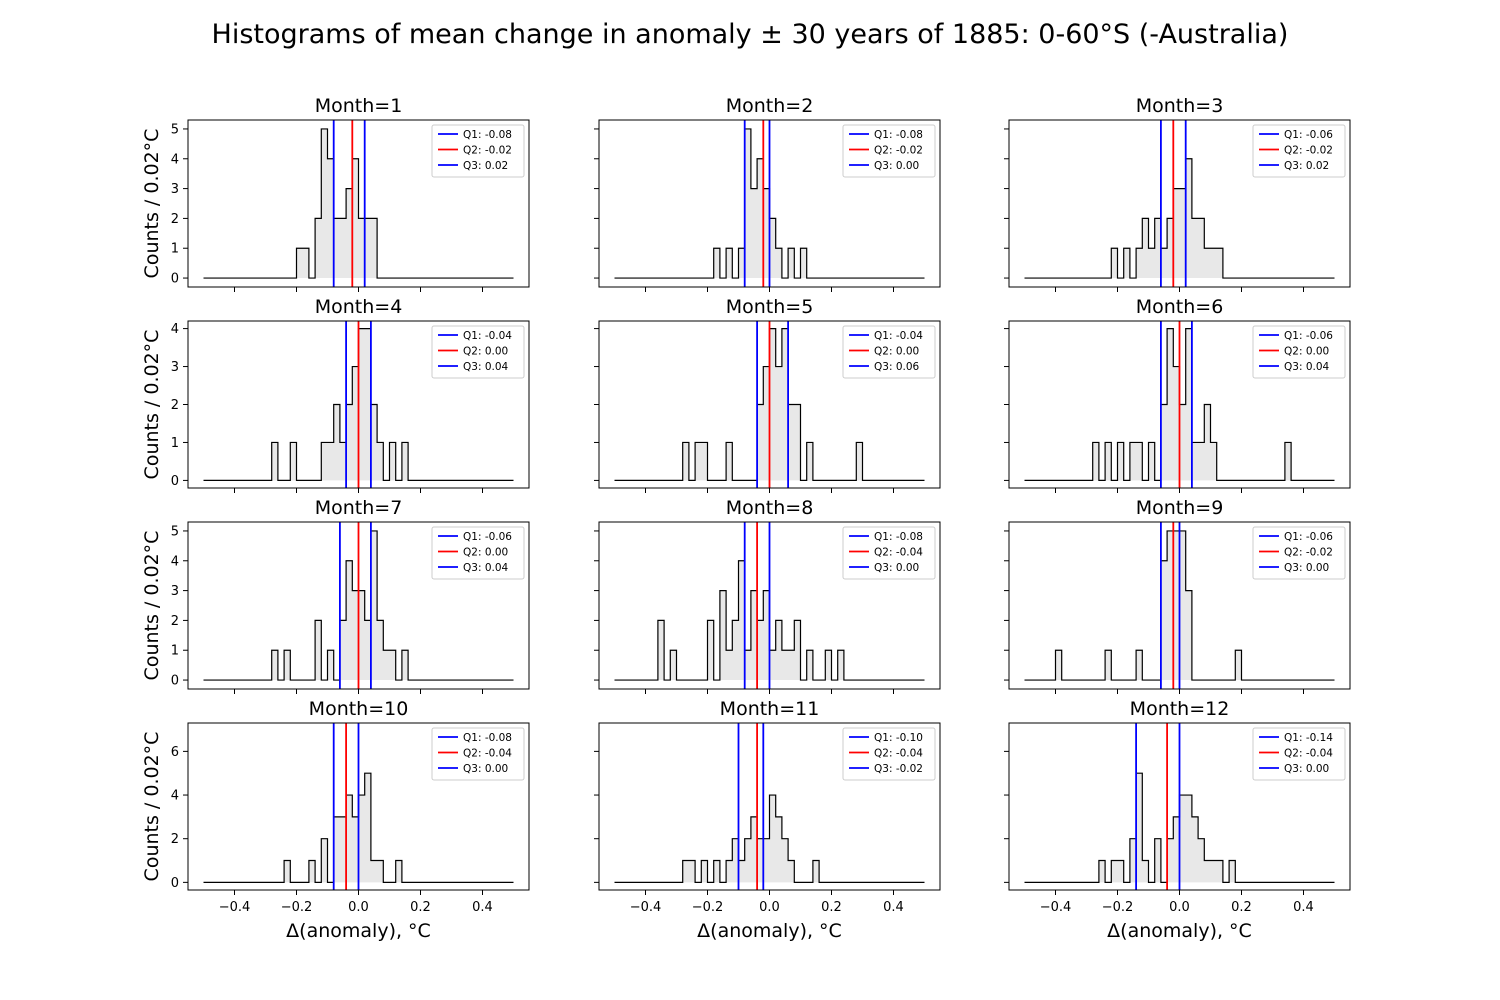 The image size is (1500, 1000). I want to click on legend: Q1: -0.08 Q2: -0.02 Q3: 0.02, so click(478, 151).